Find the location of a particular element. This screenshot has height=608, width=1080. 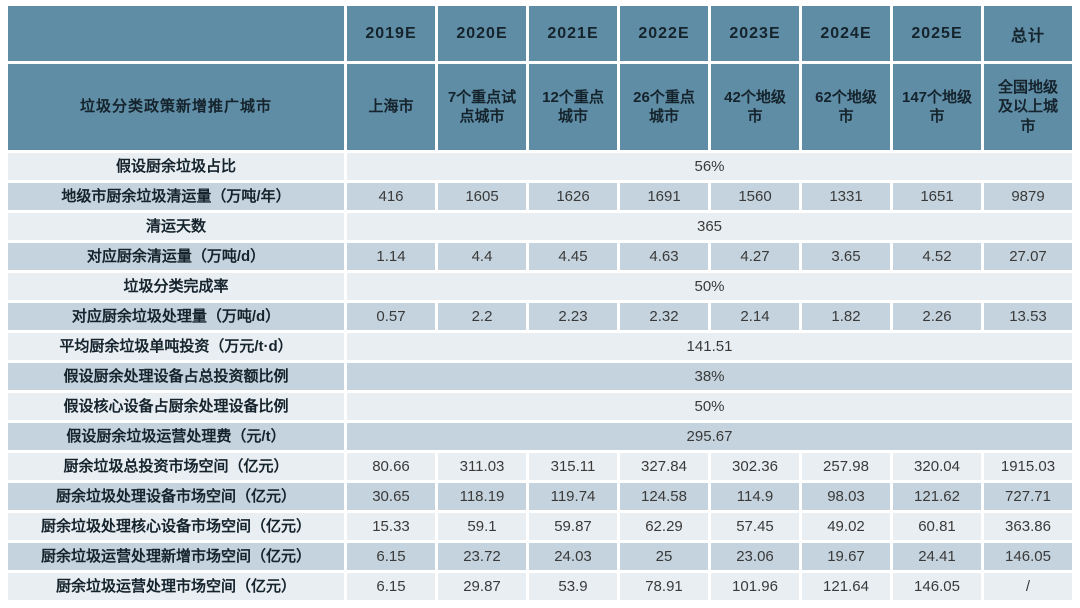

row-label: 厨余垃圾处理核心设备市场空间（亿元） is located at coordinates (176, 526).